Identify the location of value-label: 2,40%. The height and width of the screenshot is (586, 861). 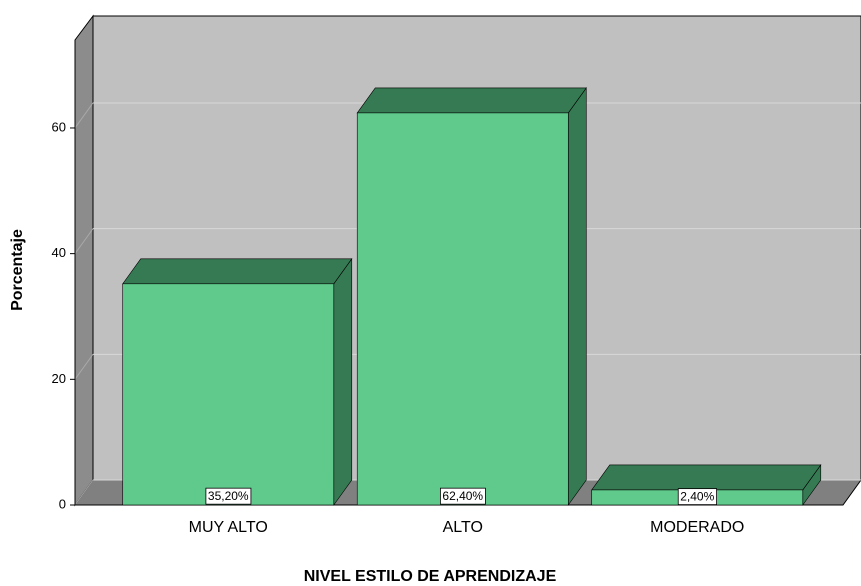
(697, 497).